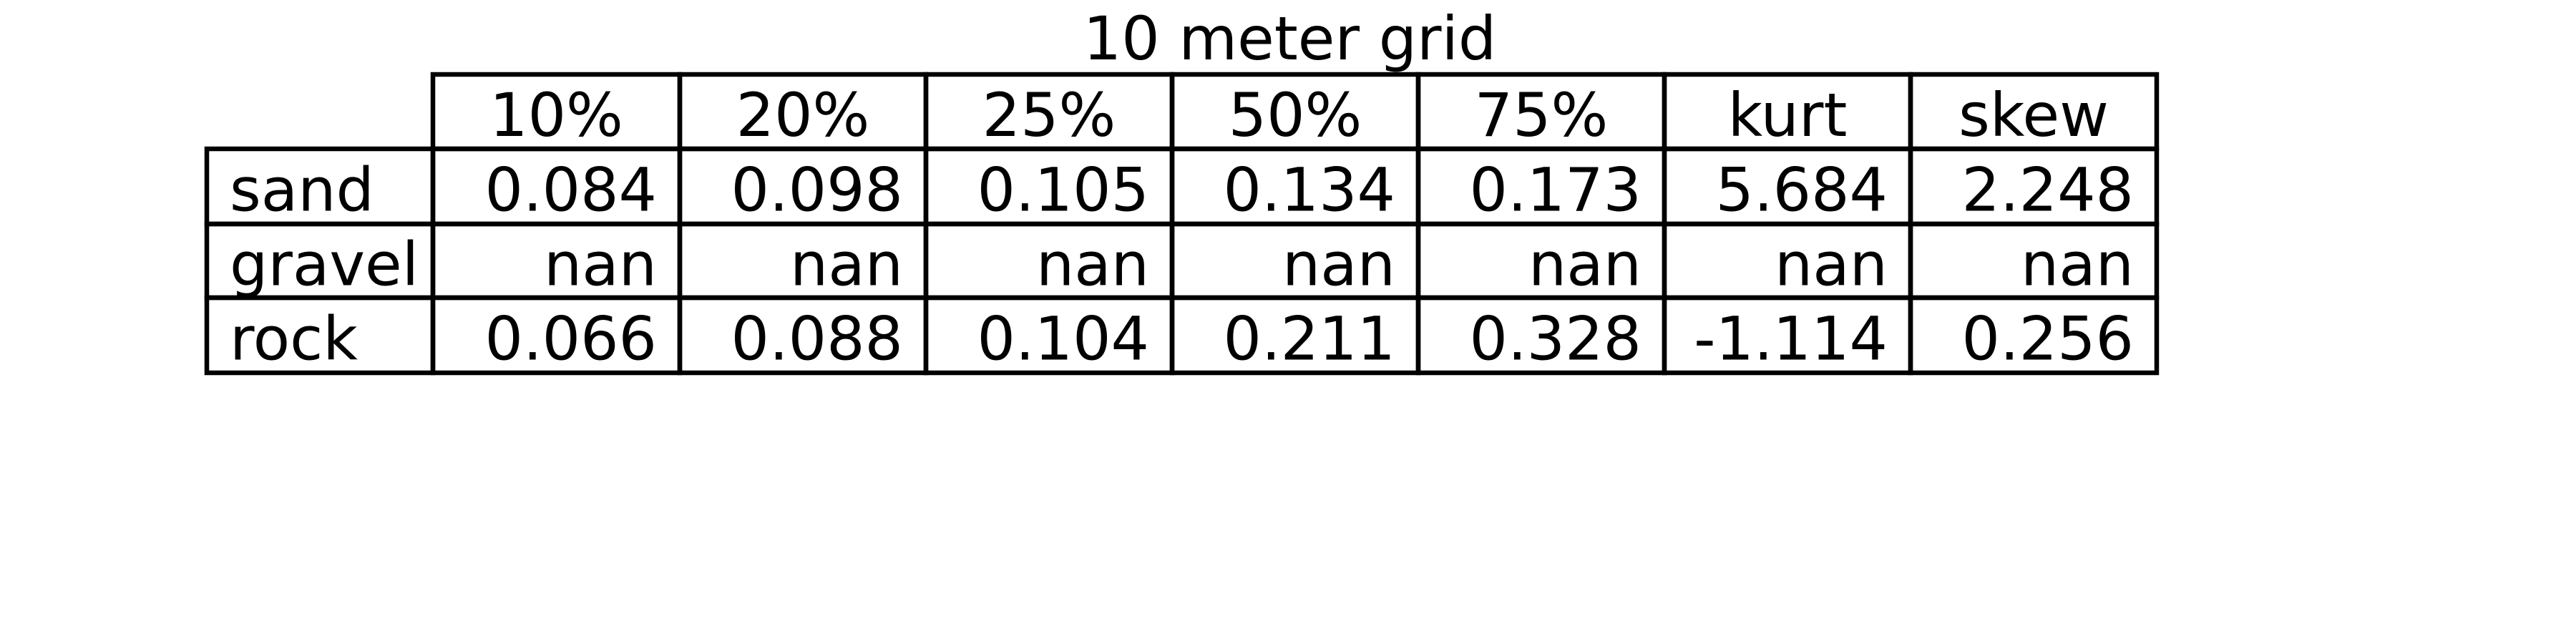 The image size is (2576, 644). Describe the element at coordinates (1802, 190) in the screenshot. I see `table-cell-value: 5.684` at that location.